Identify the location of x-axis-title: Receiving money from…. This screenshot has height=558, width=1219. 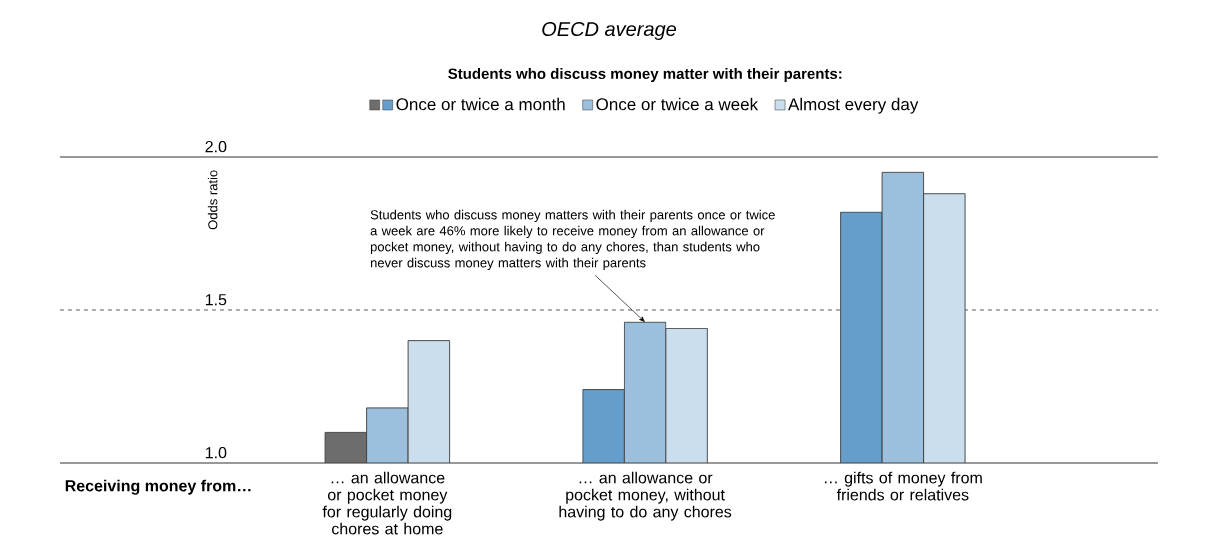
(158, 487).